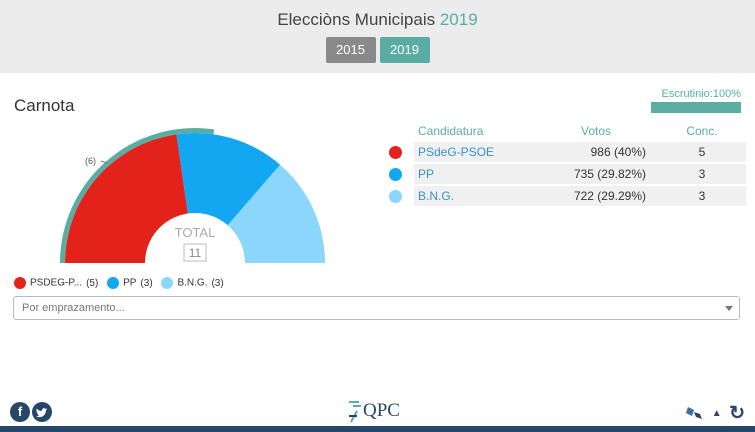 The width and height of the screenshot is (755, 432). I want to click on votes-cell: 735 (29.82%), so click(596, 174).